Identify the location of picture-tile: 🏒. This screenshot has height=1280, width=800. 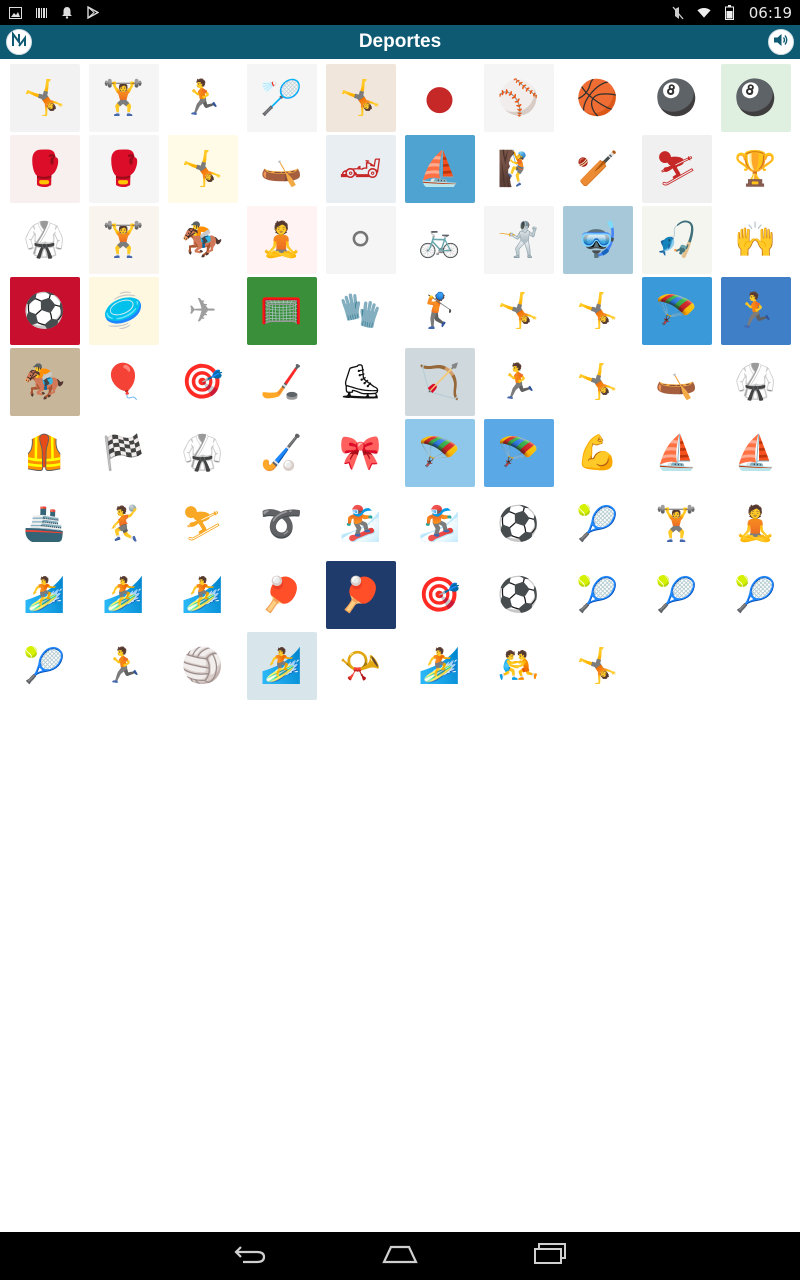
(281, 381).